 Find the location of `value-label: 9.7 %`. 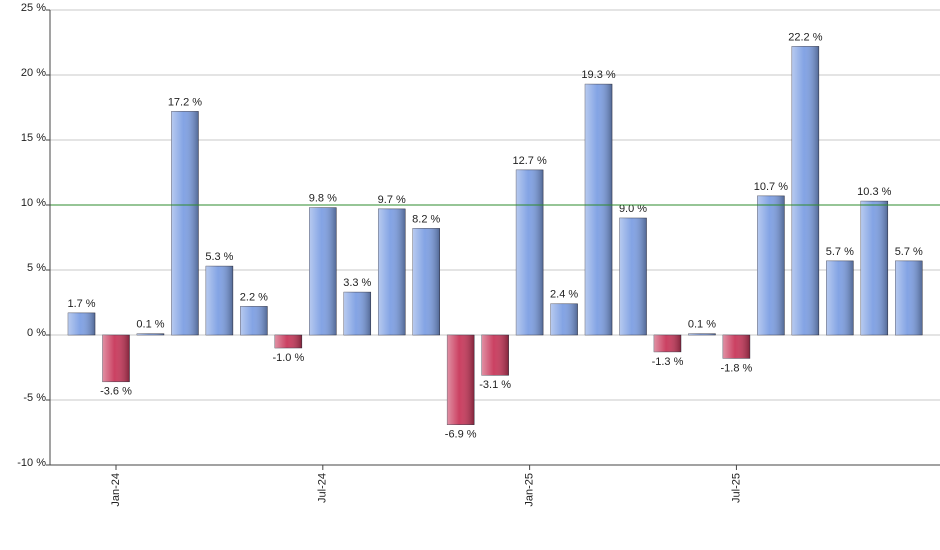

value-label: 9.7 % is located at coordinates (392, 200).